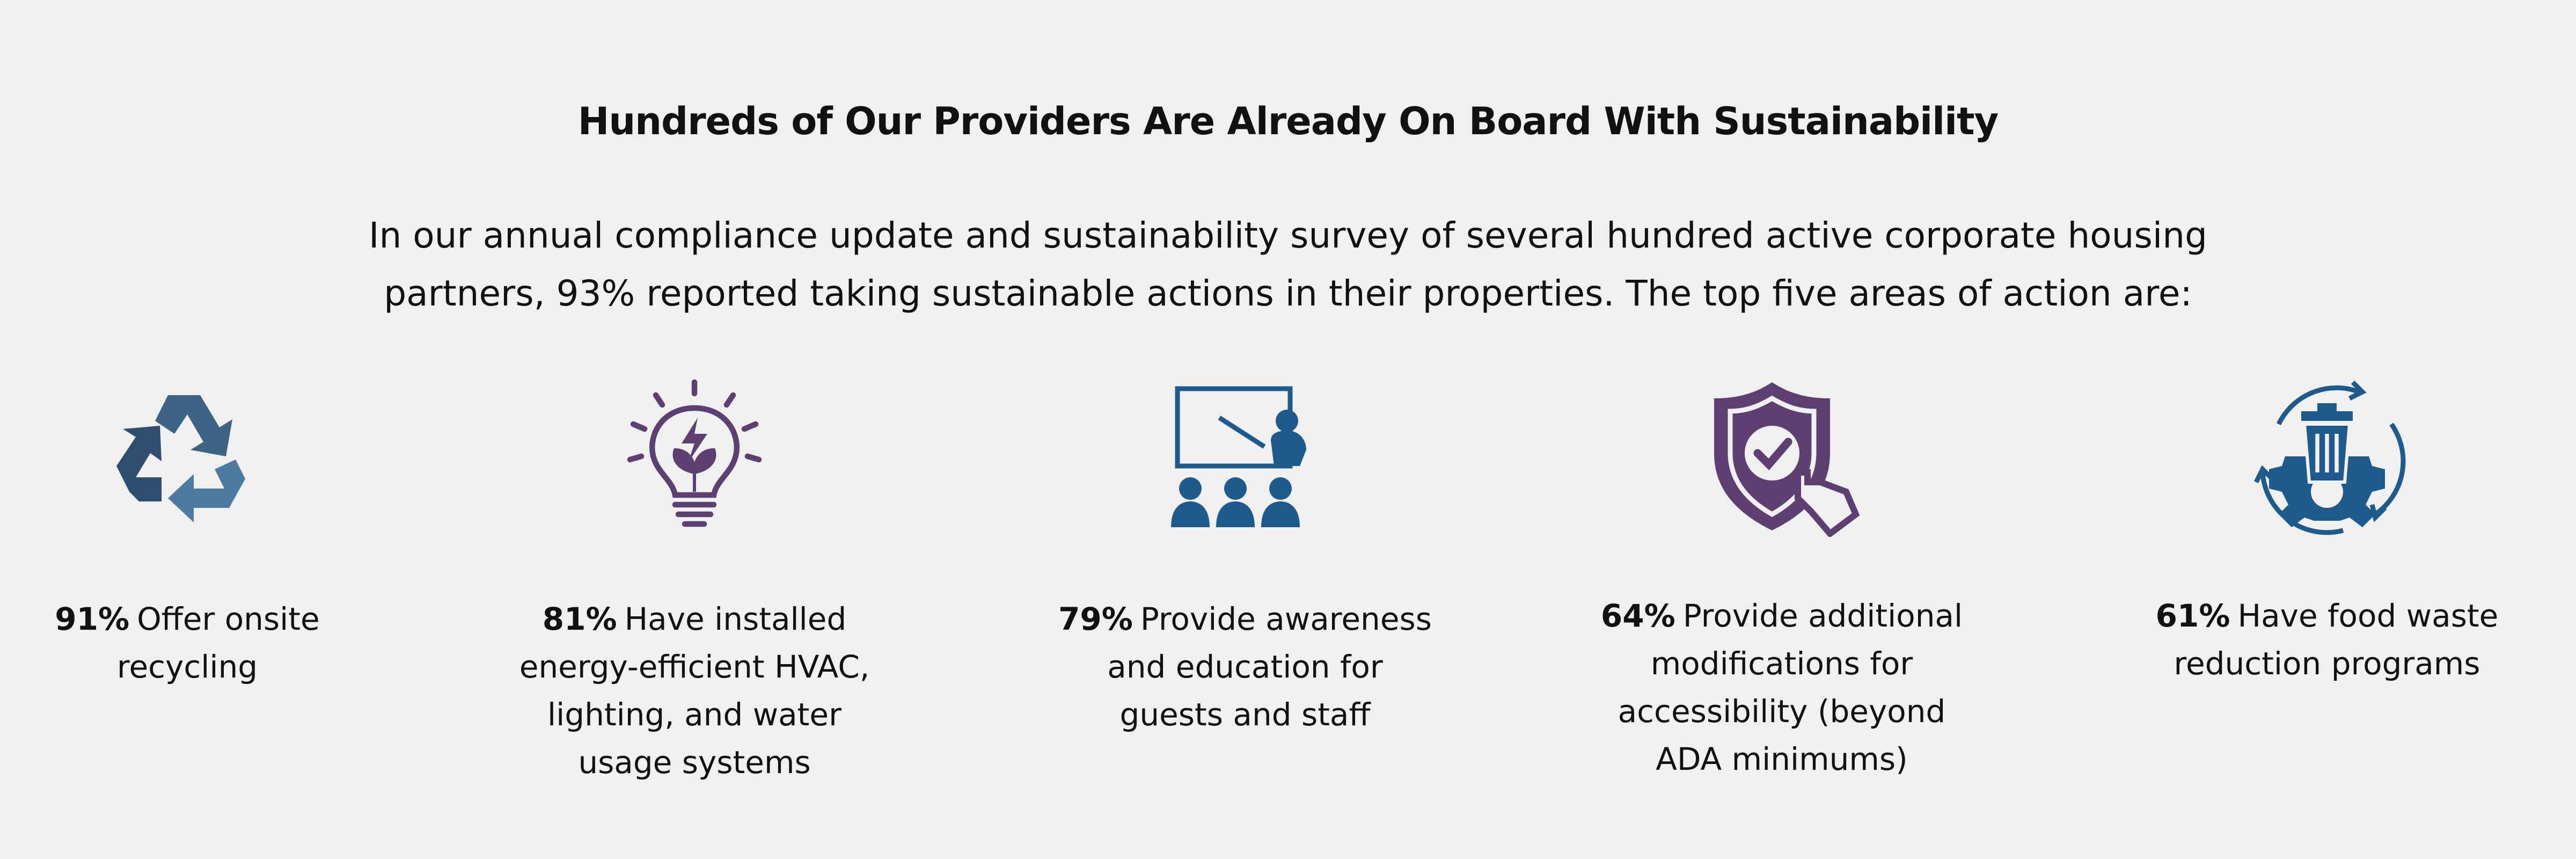 Image resolution: width=2576 pixels, height=859 pixels. I want to click on item-percent: 79%, so click(1095, 619).